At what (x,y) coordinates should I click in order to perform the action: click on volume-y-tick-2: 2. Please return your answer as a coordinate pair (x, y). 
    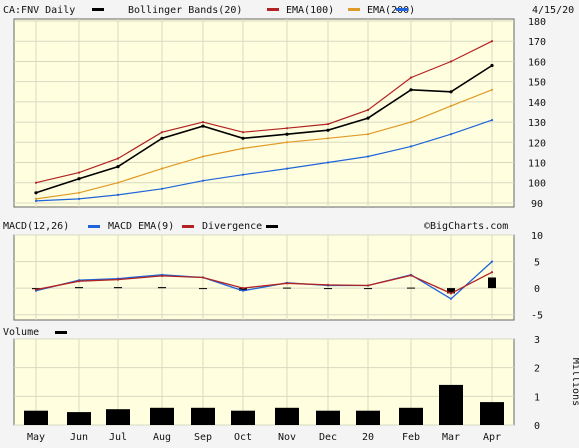
    Looking at the image, I should click on (537, 369).